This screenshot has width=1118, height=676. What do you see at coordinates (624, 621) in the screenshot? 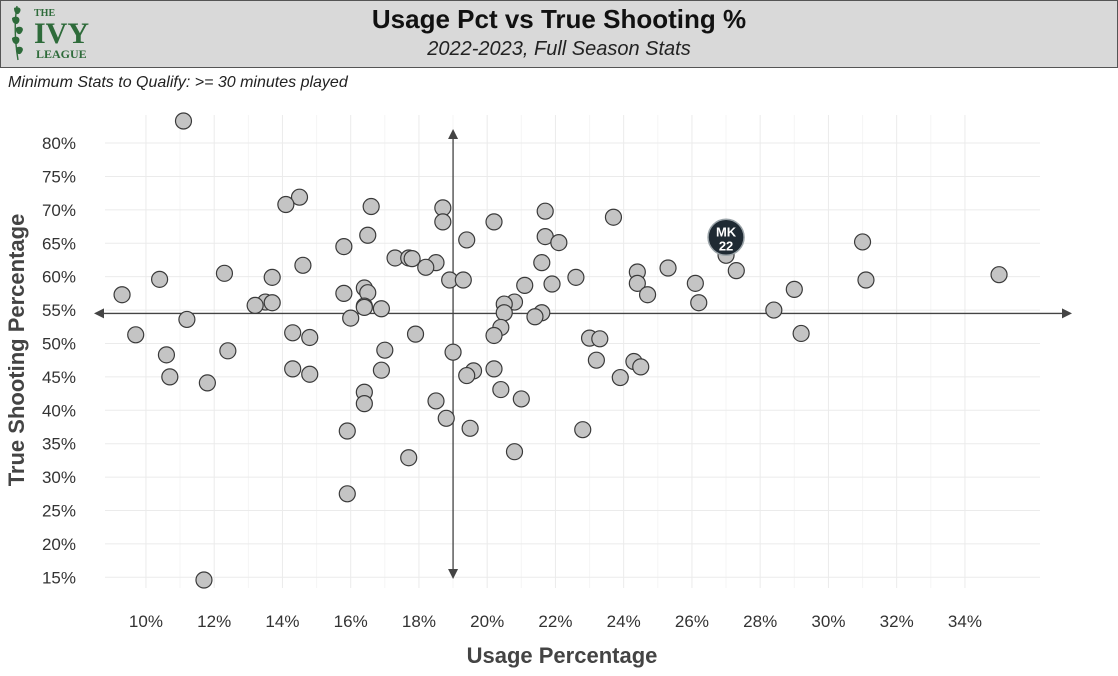
I see `x-tick-label: 24%` at bounding box center [624, 621].